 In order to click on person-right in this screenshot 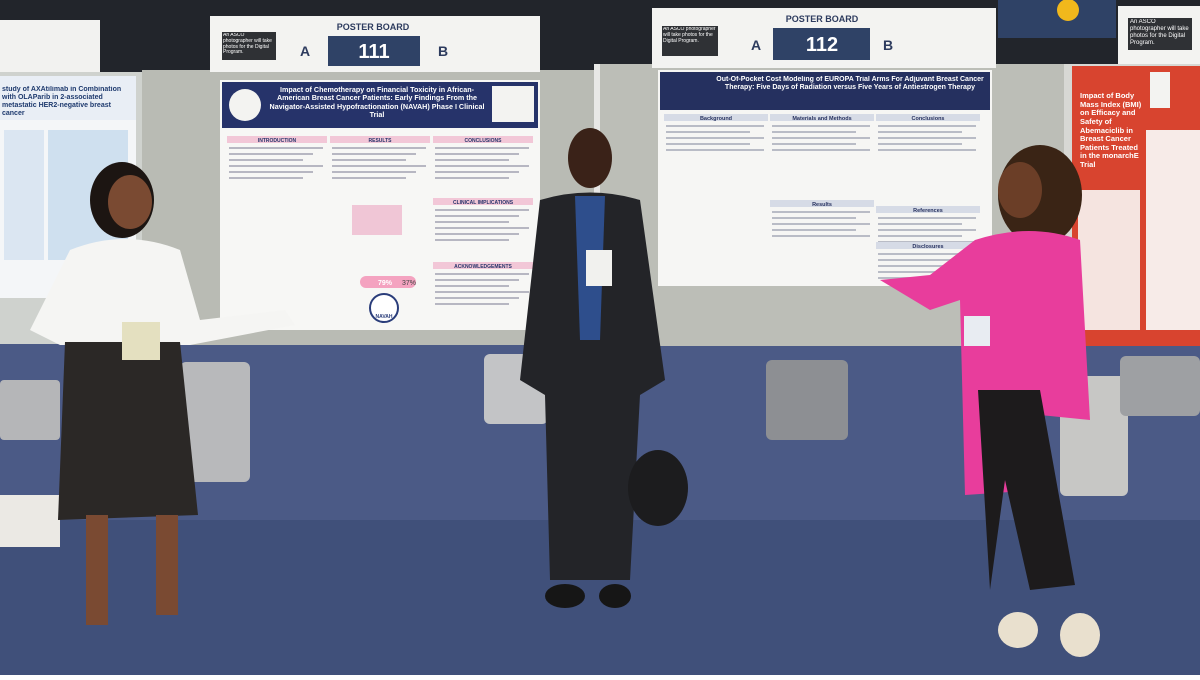, I will do `click(990, 401)`.